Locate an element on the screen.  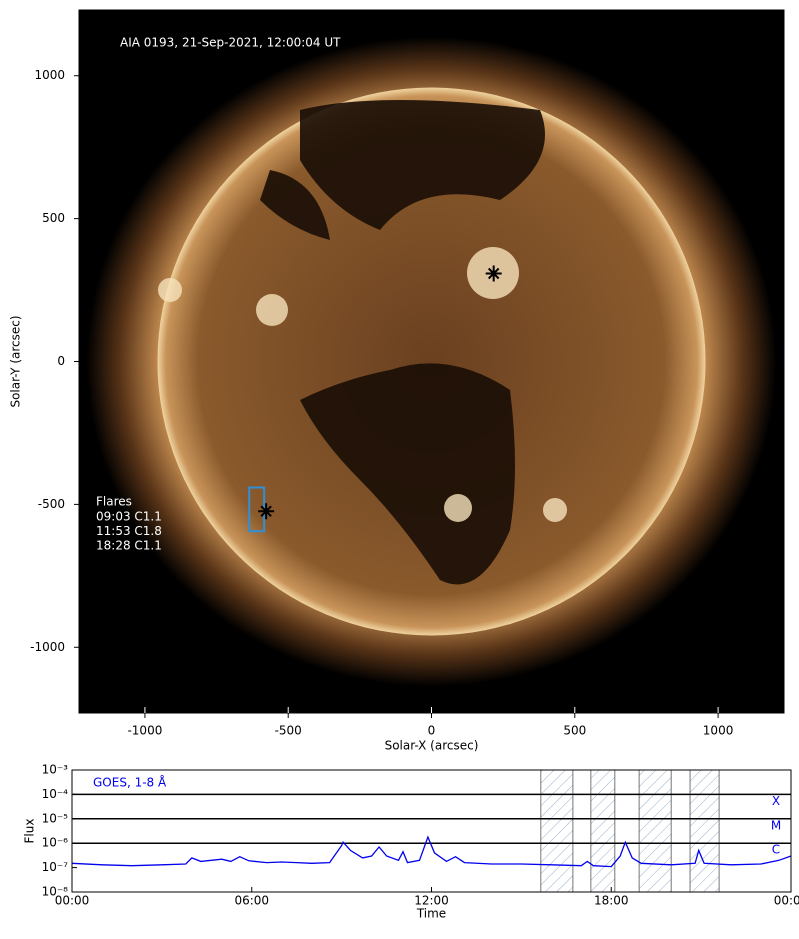
flux-line is located at coordinates (431, 851).